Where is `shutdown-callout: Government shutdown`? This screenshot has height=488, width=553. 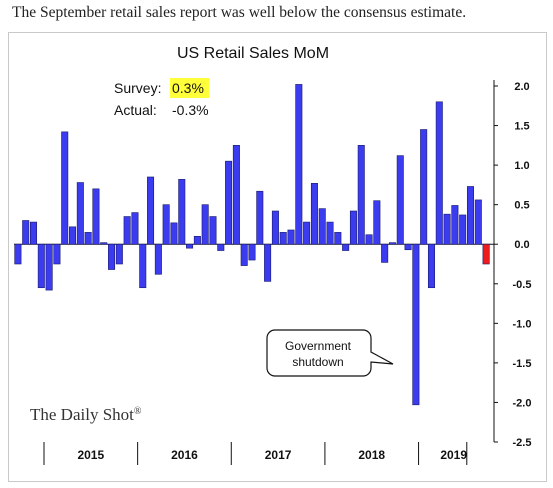 shutdown-callout: Government shutdown is located at coordinates (330, 353).